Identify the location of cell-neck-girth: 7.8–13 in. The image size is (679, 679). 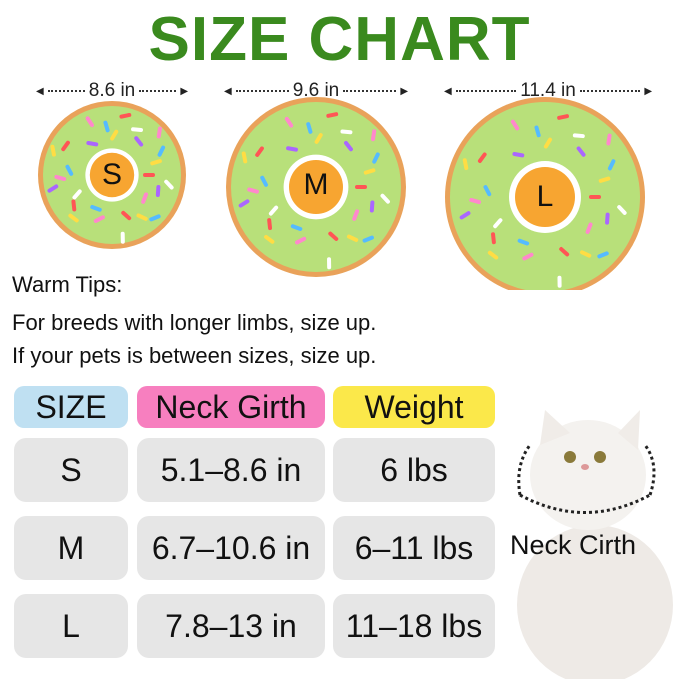
(231, 626).